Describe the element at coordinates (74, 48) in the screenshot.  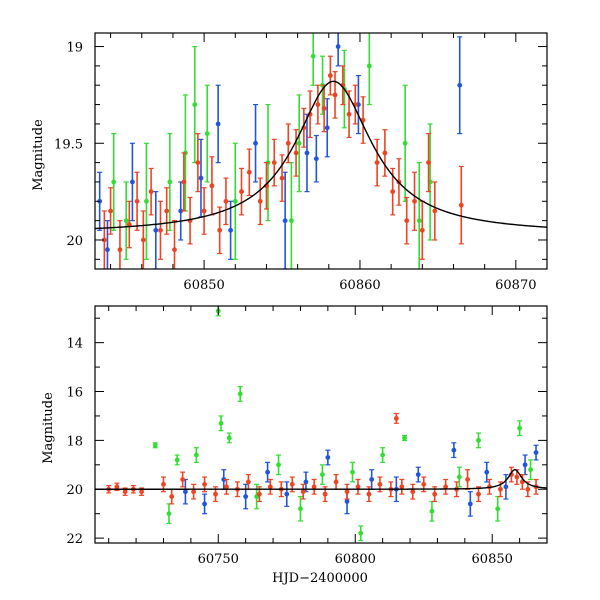
I see `y-tick-label: 19` at that location.